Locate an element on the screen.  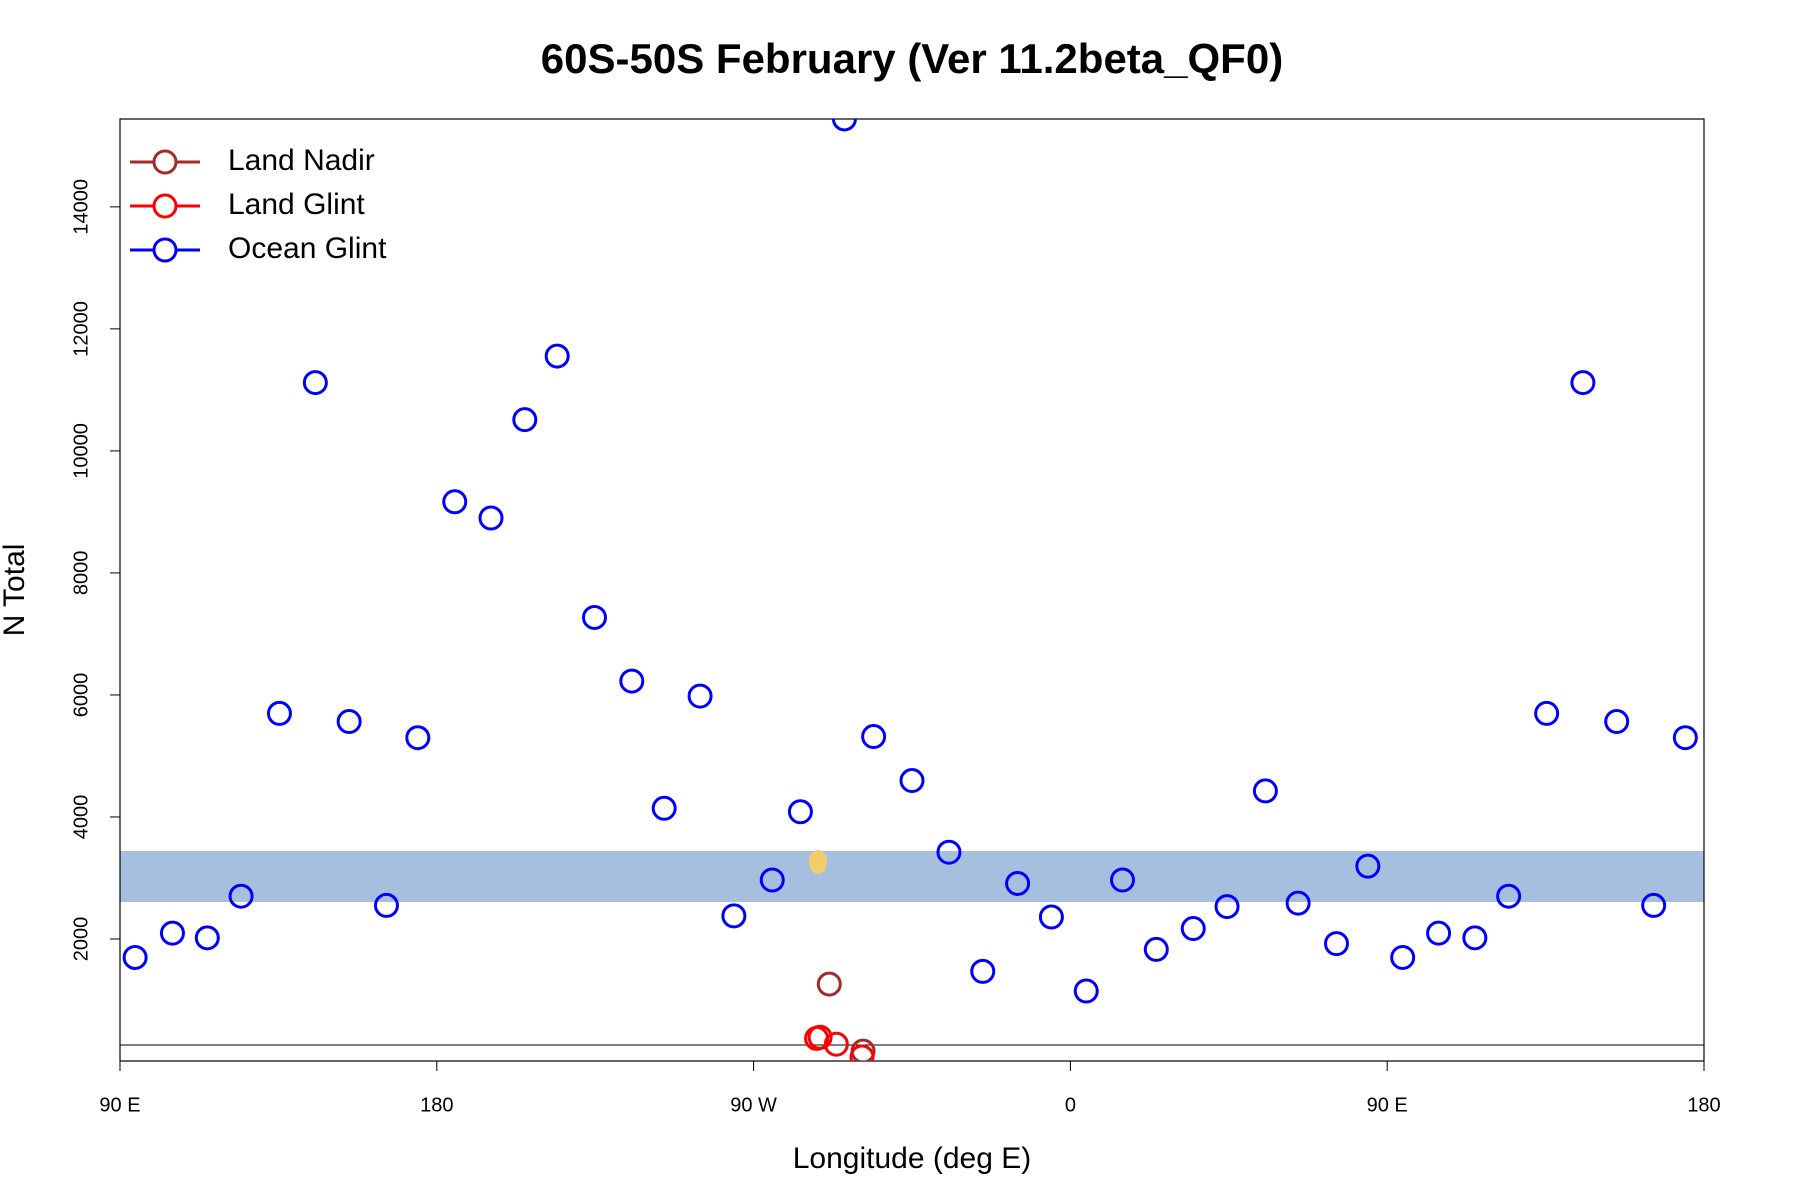
chart-title: 60S-50S February (Ver 11.2beta_QF0) is located at coordinates (912, 58).